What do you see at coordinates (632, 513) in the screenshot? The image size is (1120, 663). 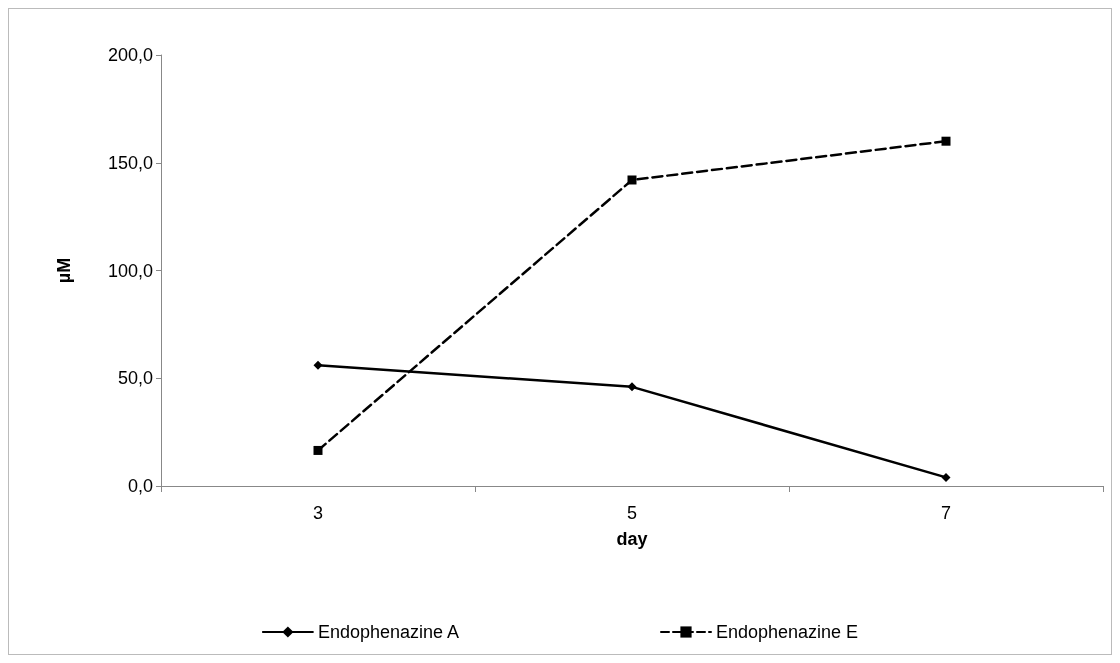 I see `x-tick-label: 5` at bounding box center [632, 513].